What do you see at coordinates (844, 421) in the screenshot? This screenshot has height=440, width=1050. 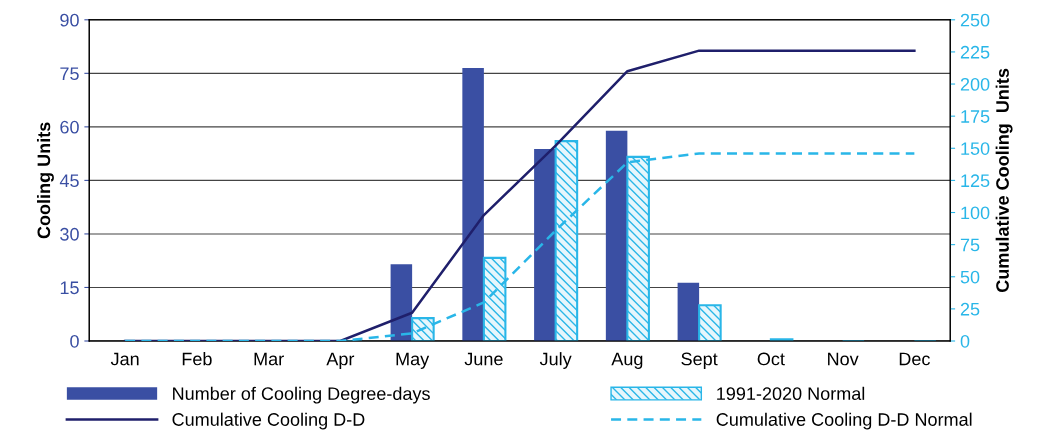 I see `legend-label: Cumulative Cooling D-D Normal` at bounding box center [844, 421].